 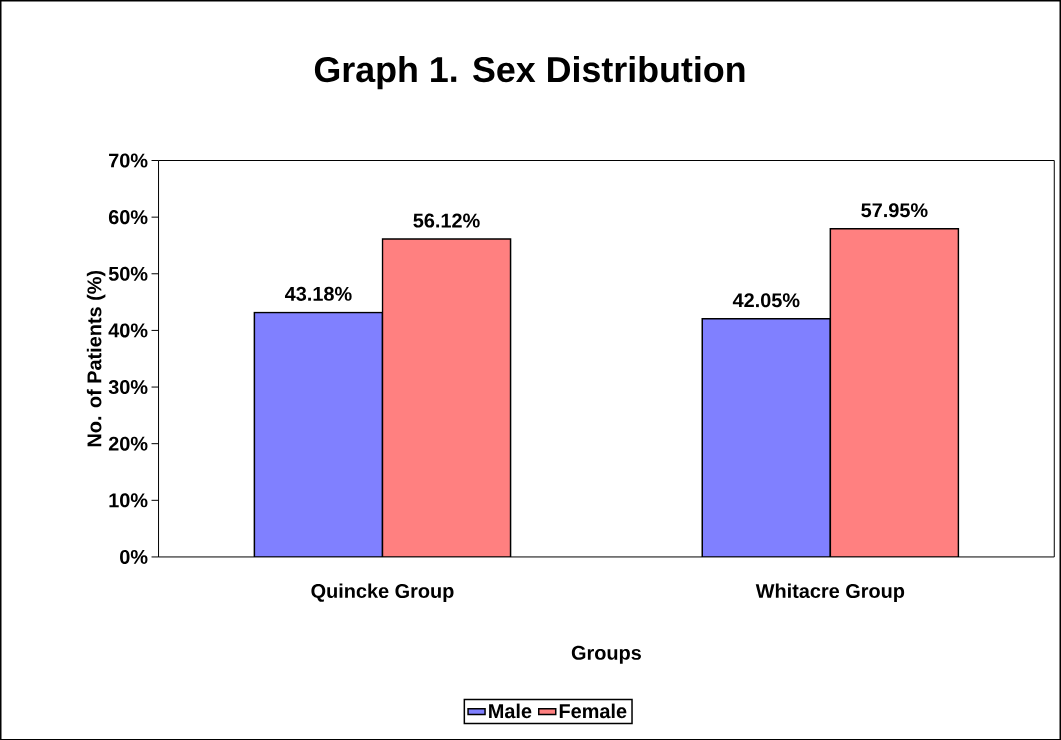 I want to click on y-tick-label: 70%, so click(x=128, y=160).